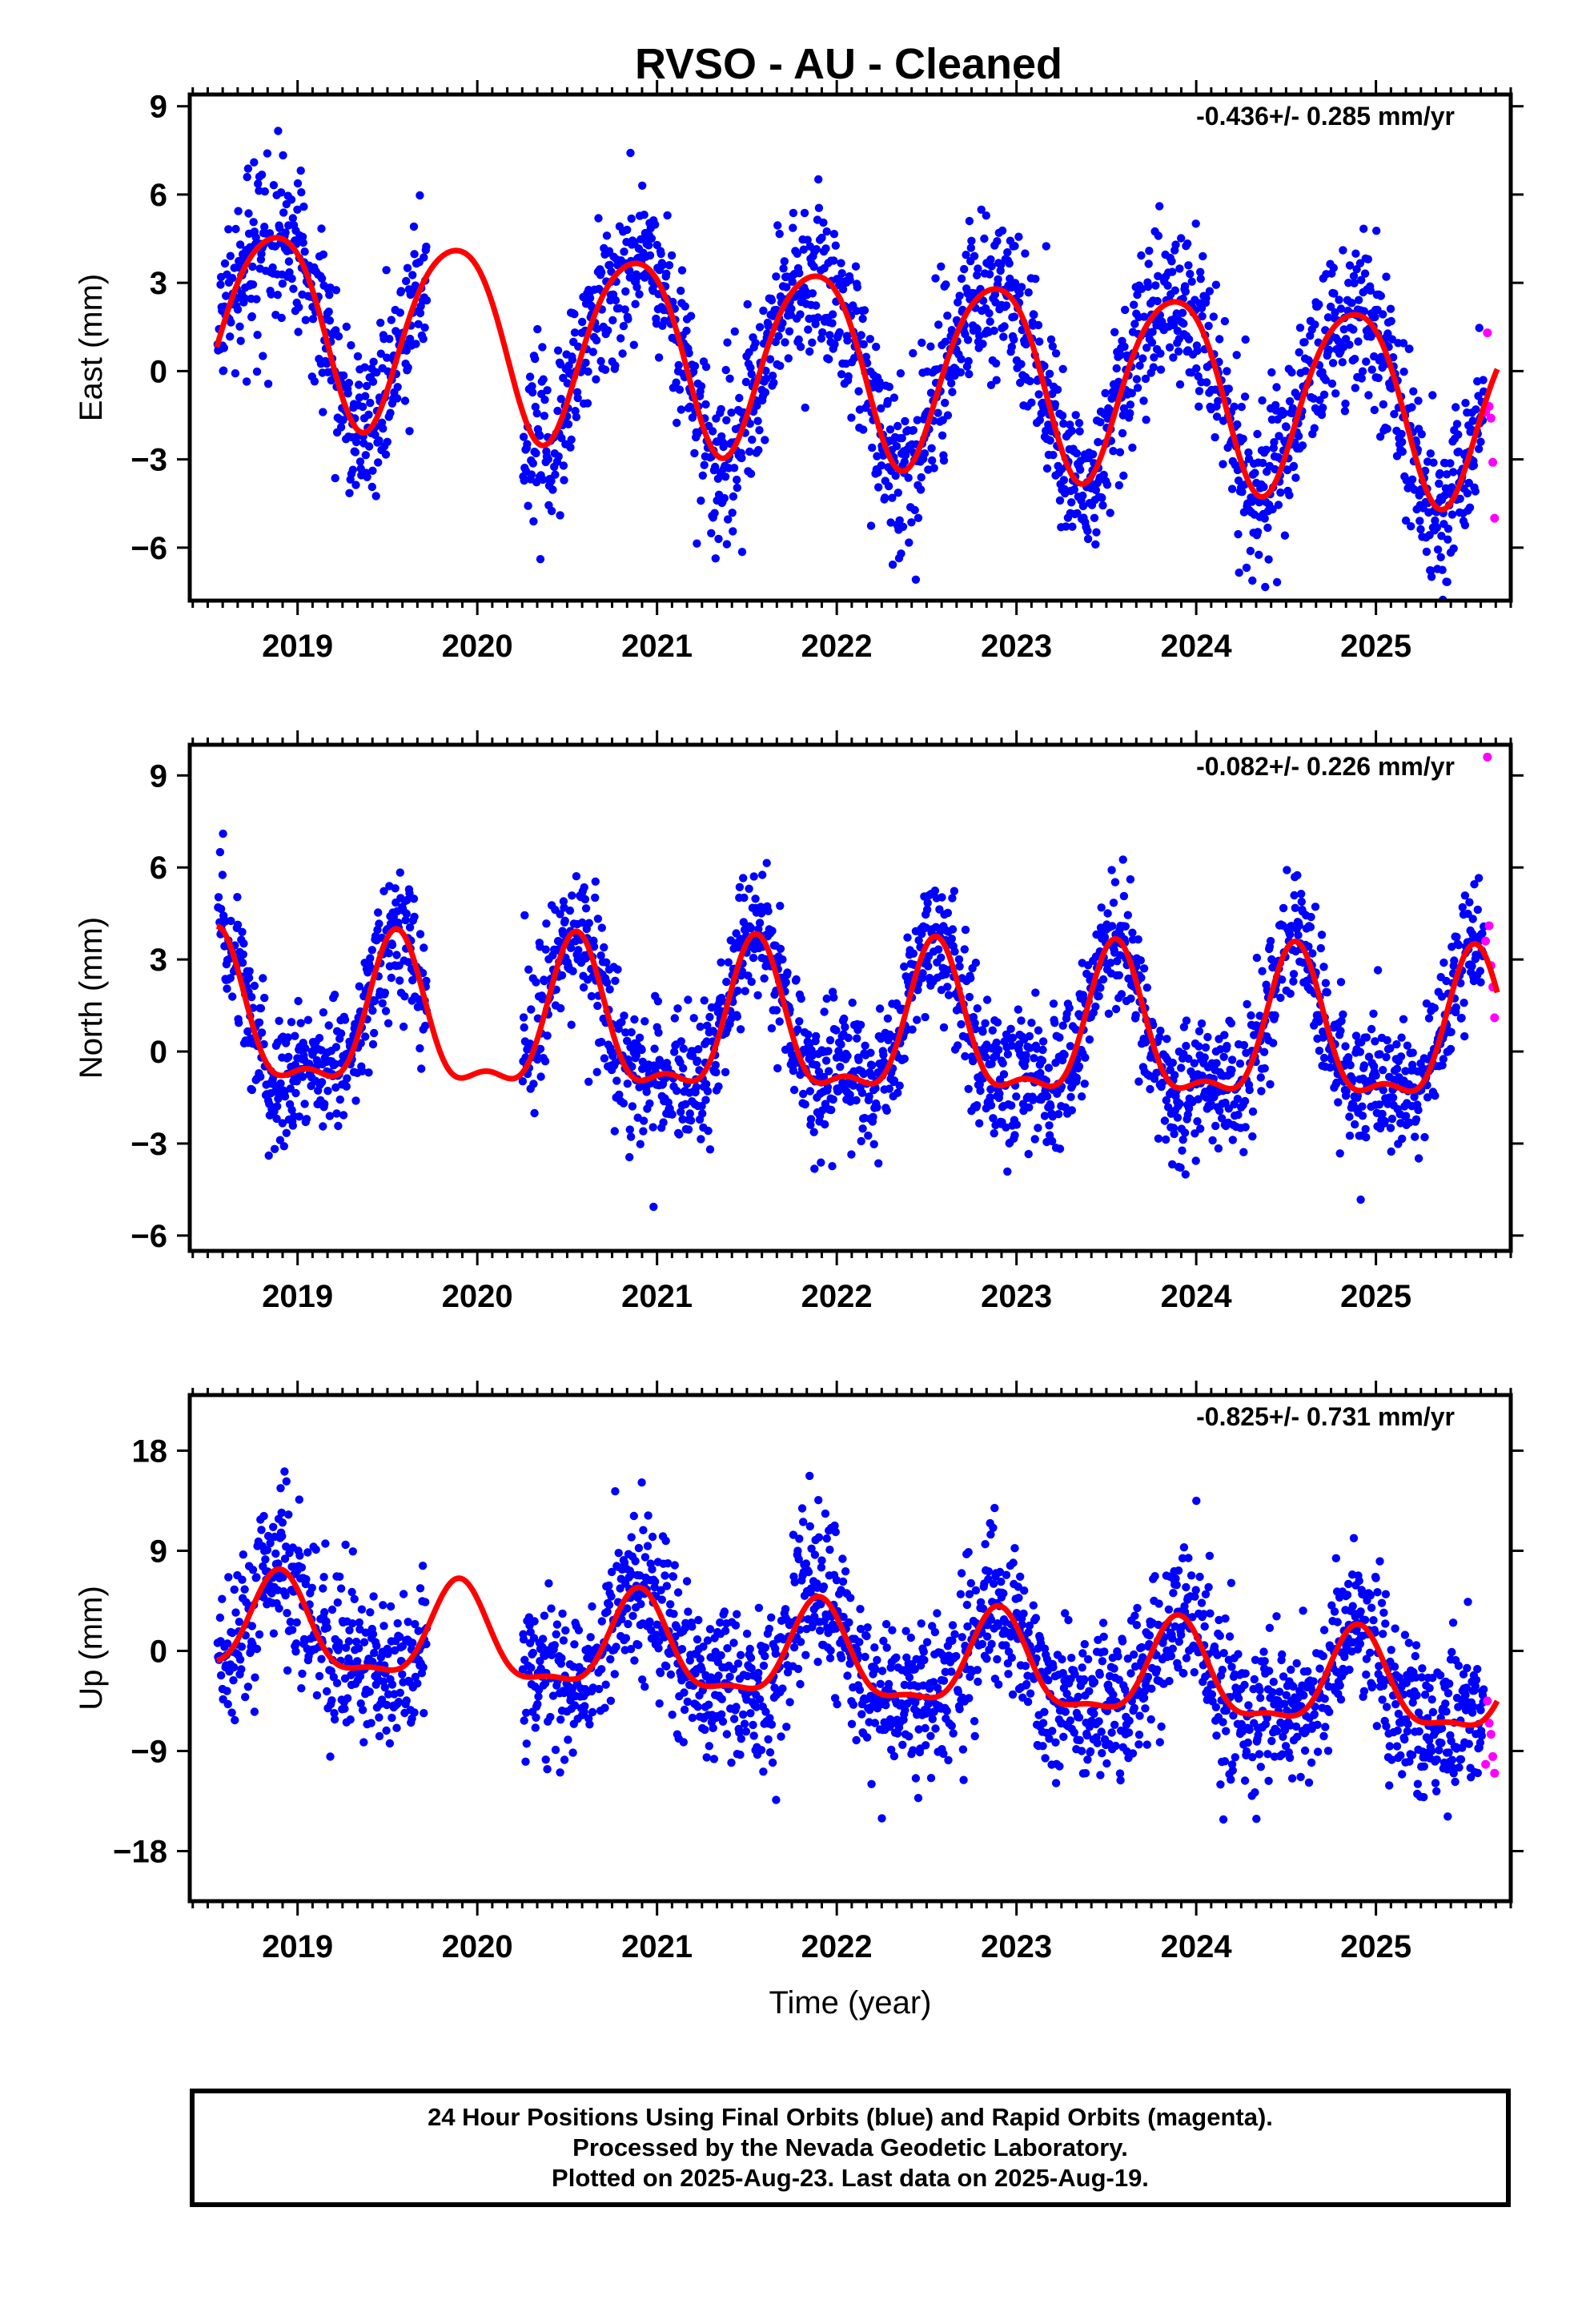  I want to click on rapid-point, so click(1491, 418).